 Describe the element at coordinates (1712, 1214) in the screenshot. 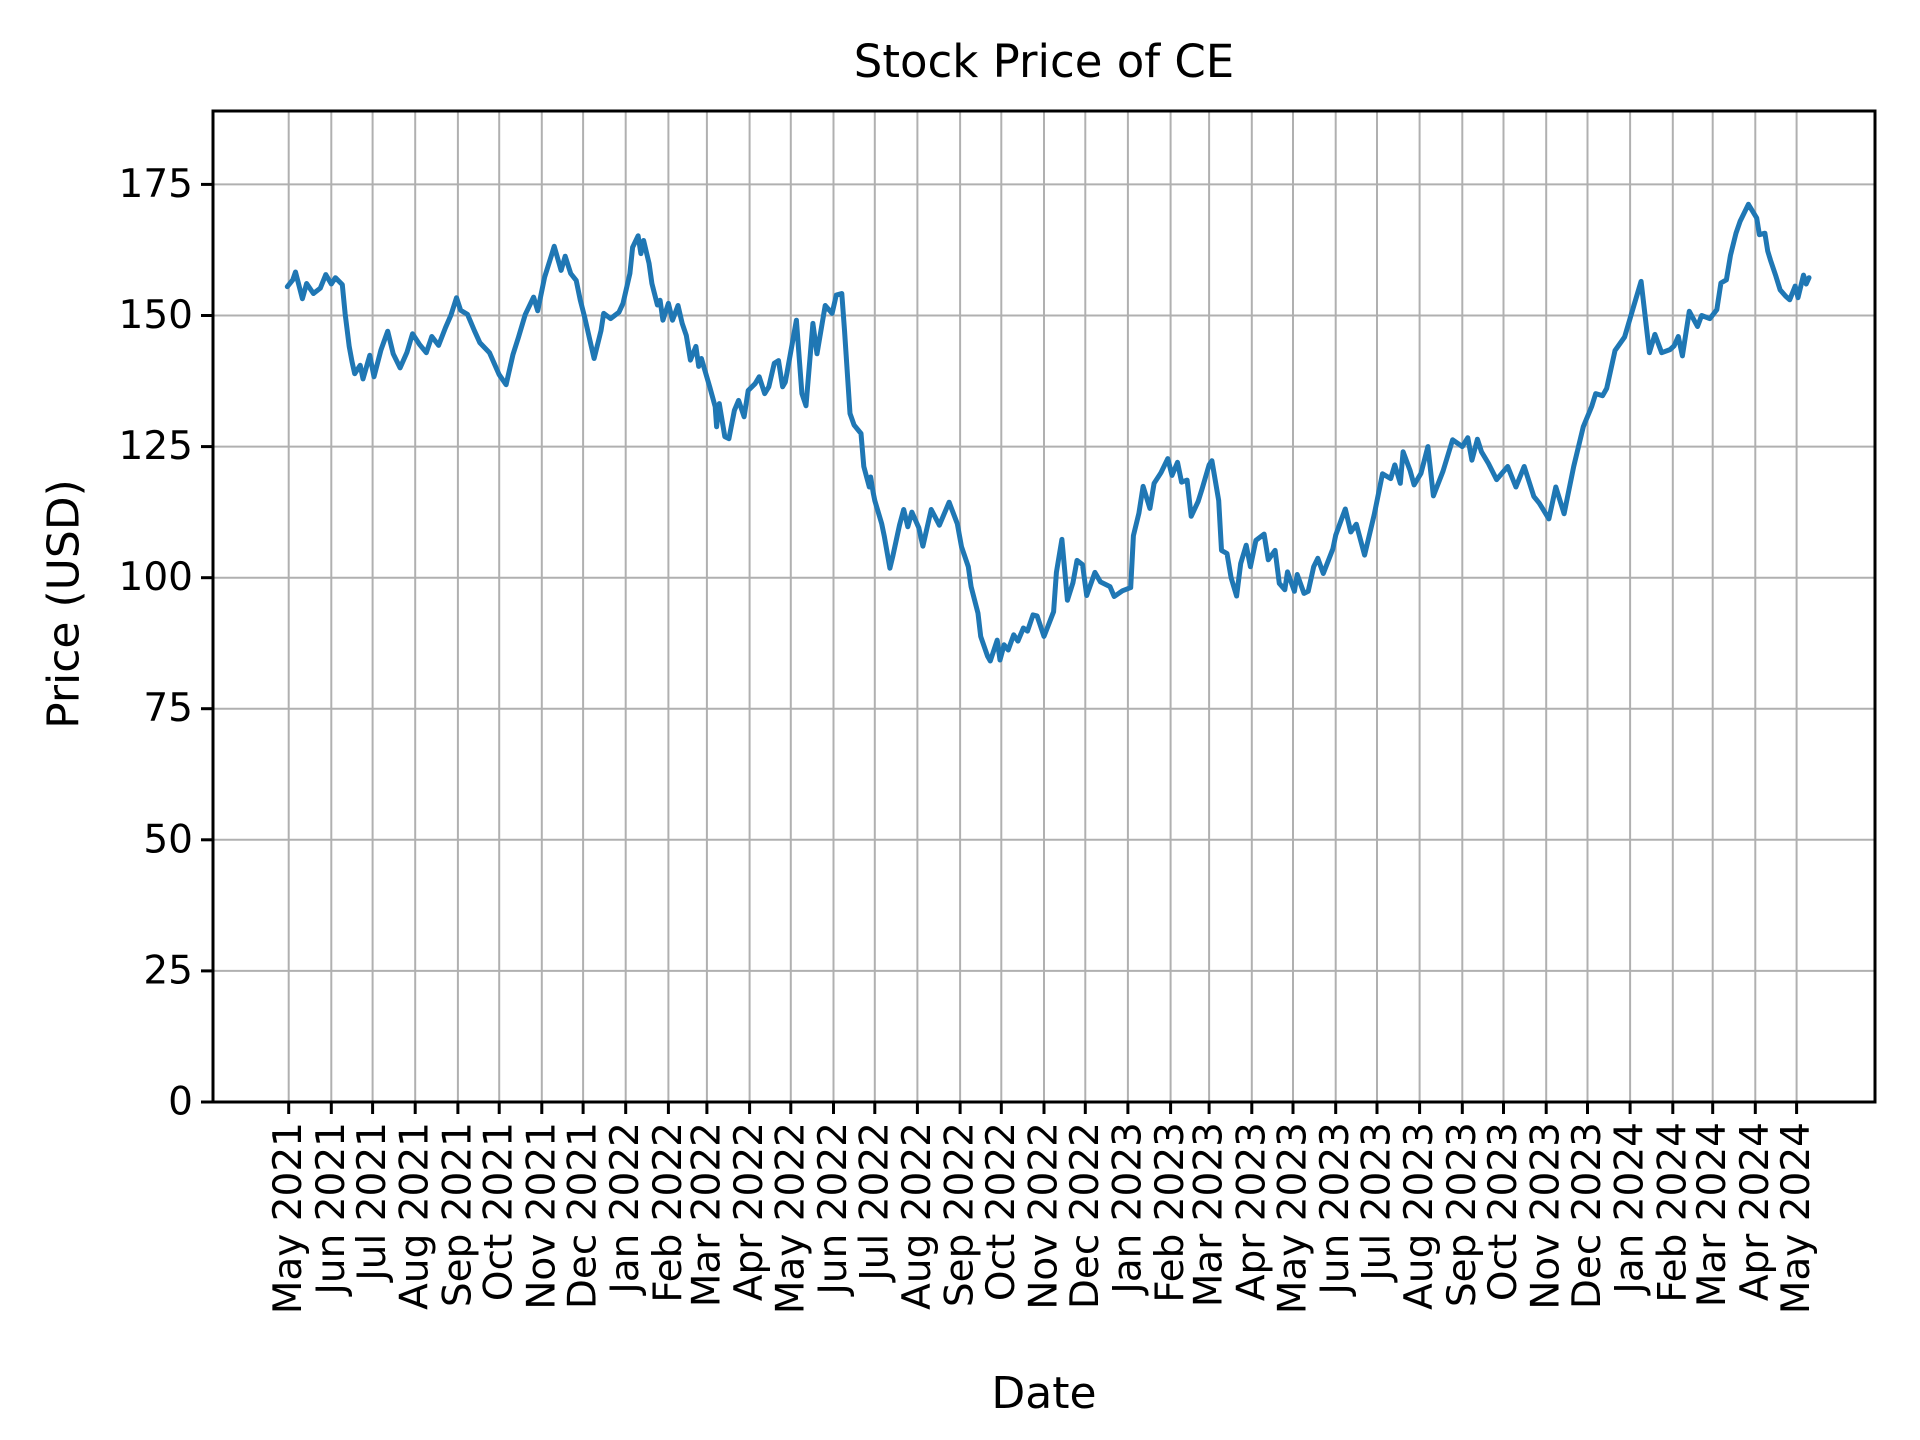

I see `svg-text: Mar 2024` at that location.